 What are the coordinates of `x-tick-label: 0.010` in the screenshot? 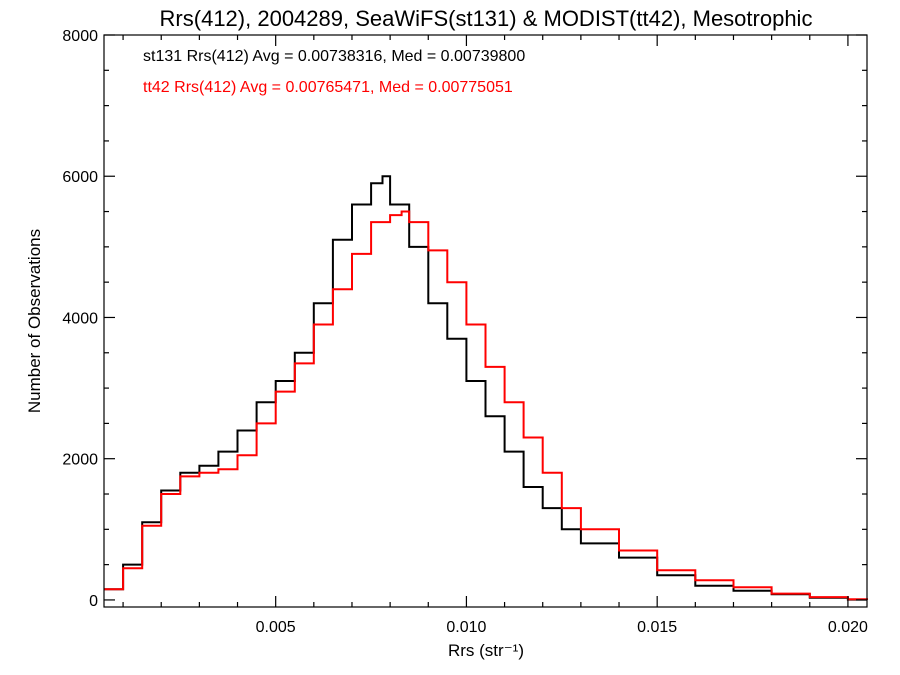 It's located at (466, 627).